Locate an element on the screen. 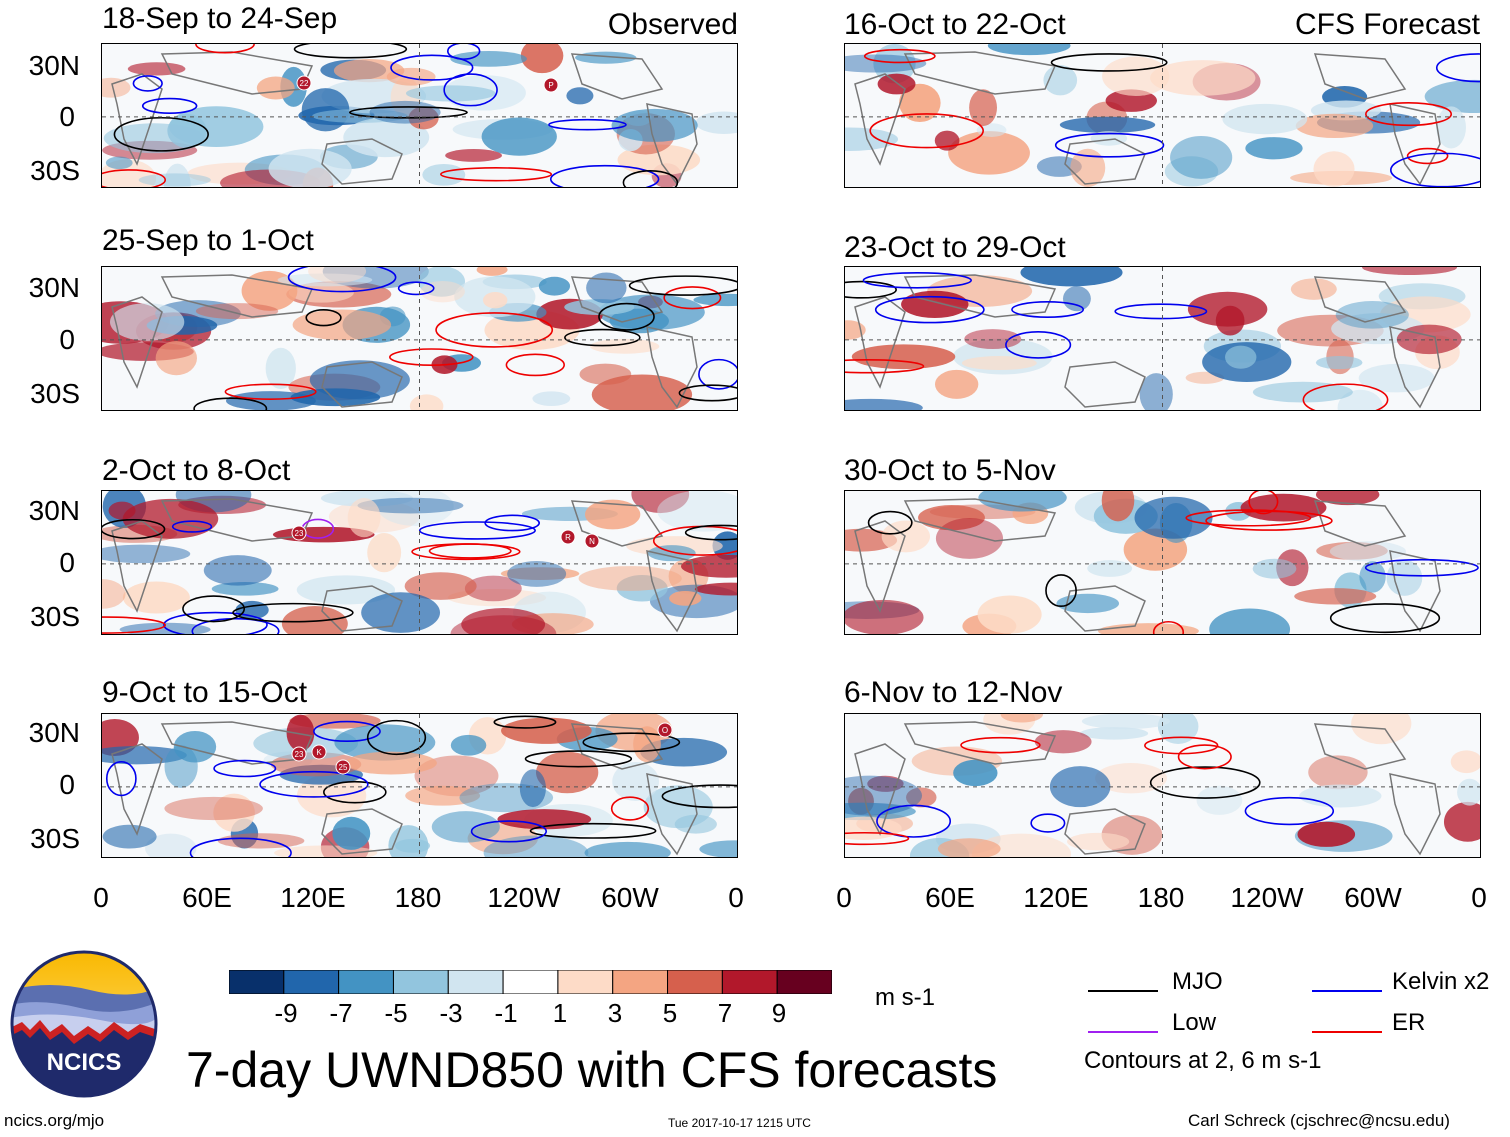 The height and width of the screenshot is (1137, 1510). low-legend-line is located at coordinates (1123, 1027).